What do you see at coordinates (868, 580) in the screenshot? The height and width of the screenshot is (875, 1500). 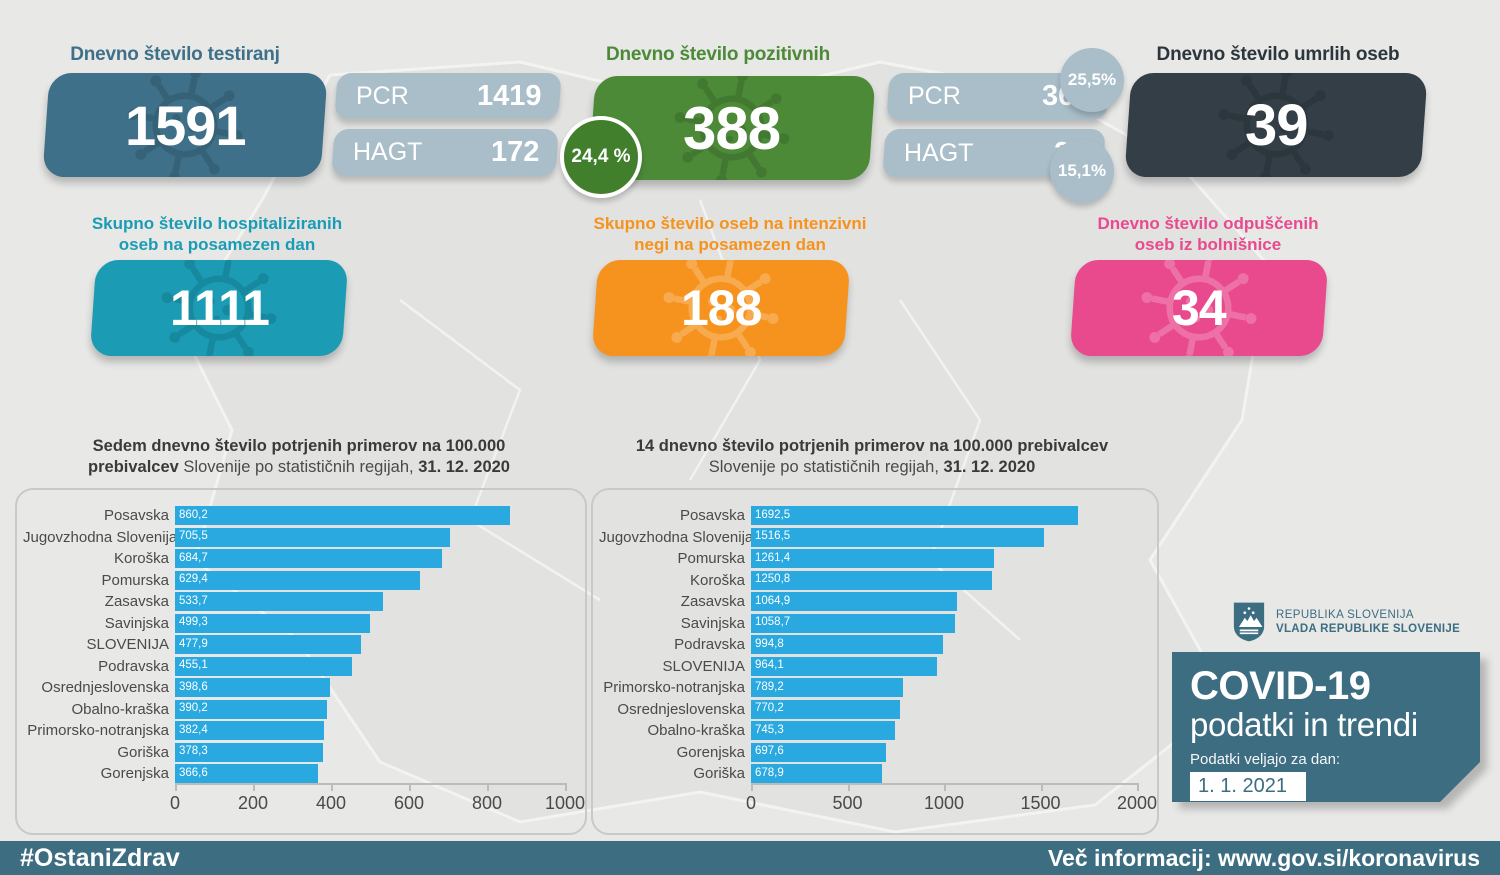 I see `chart-row: Koroška 1250,8` at bounding box center [868, 580].